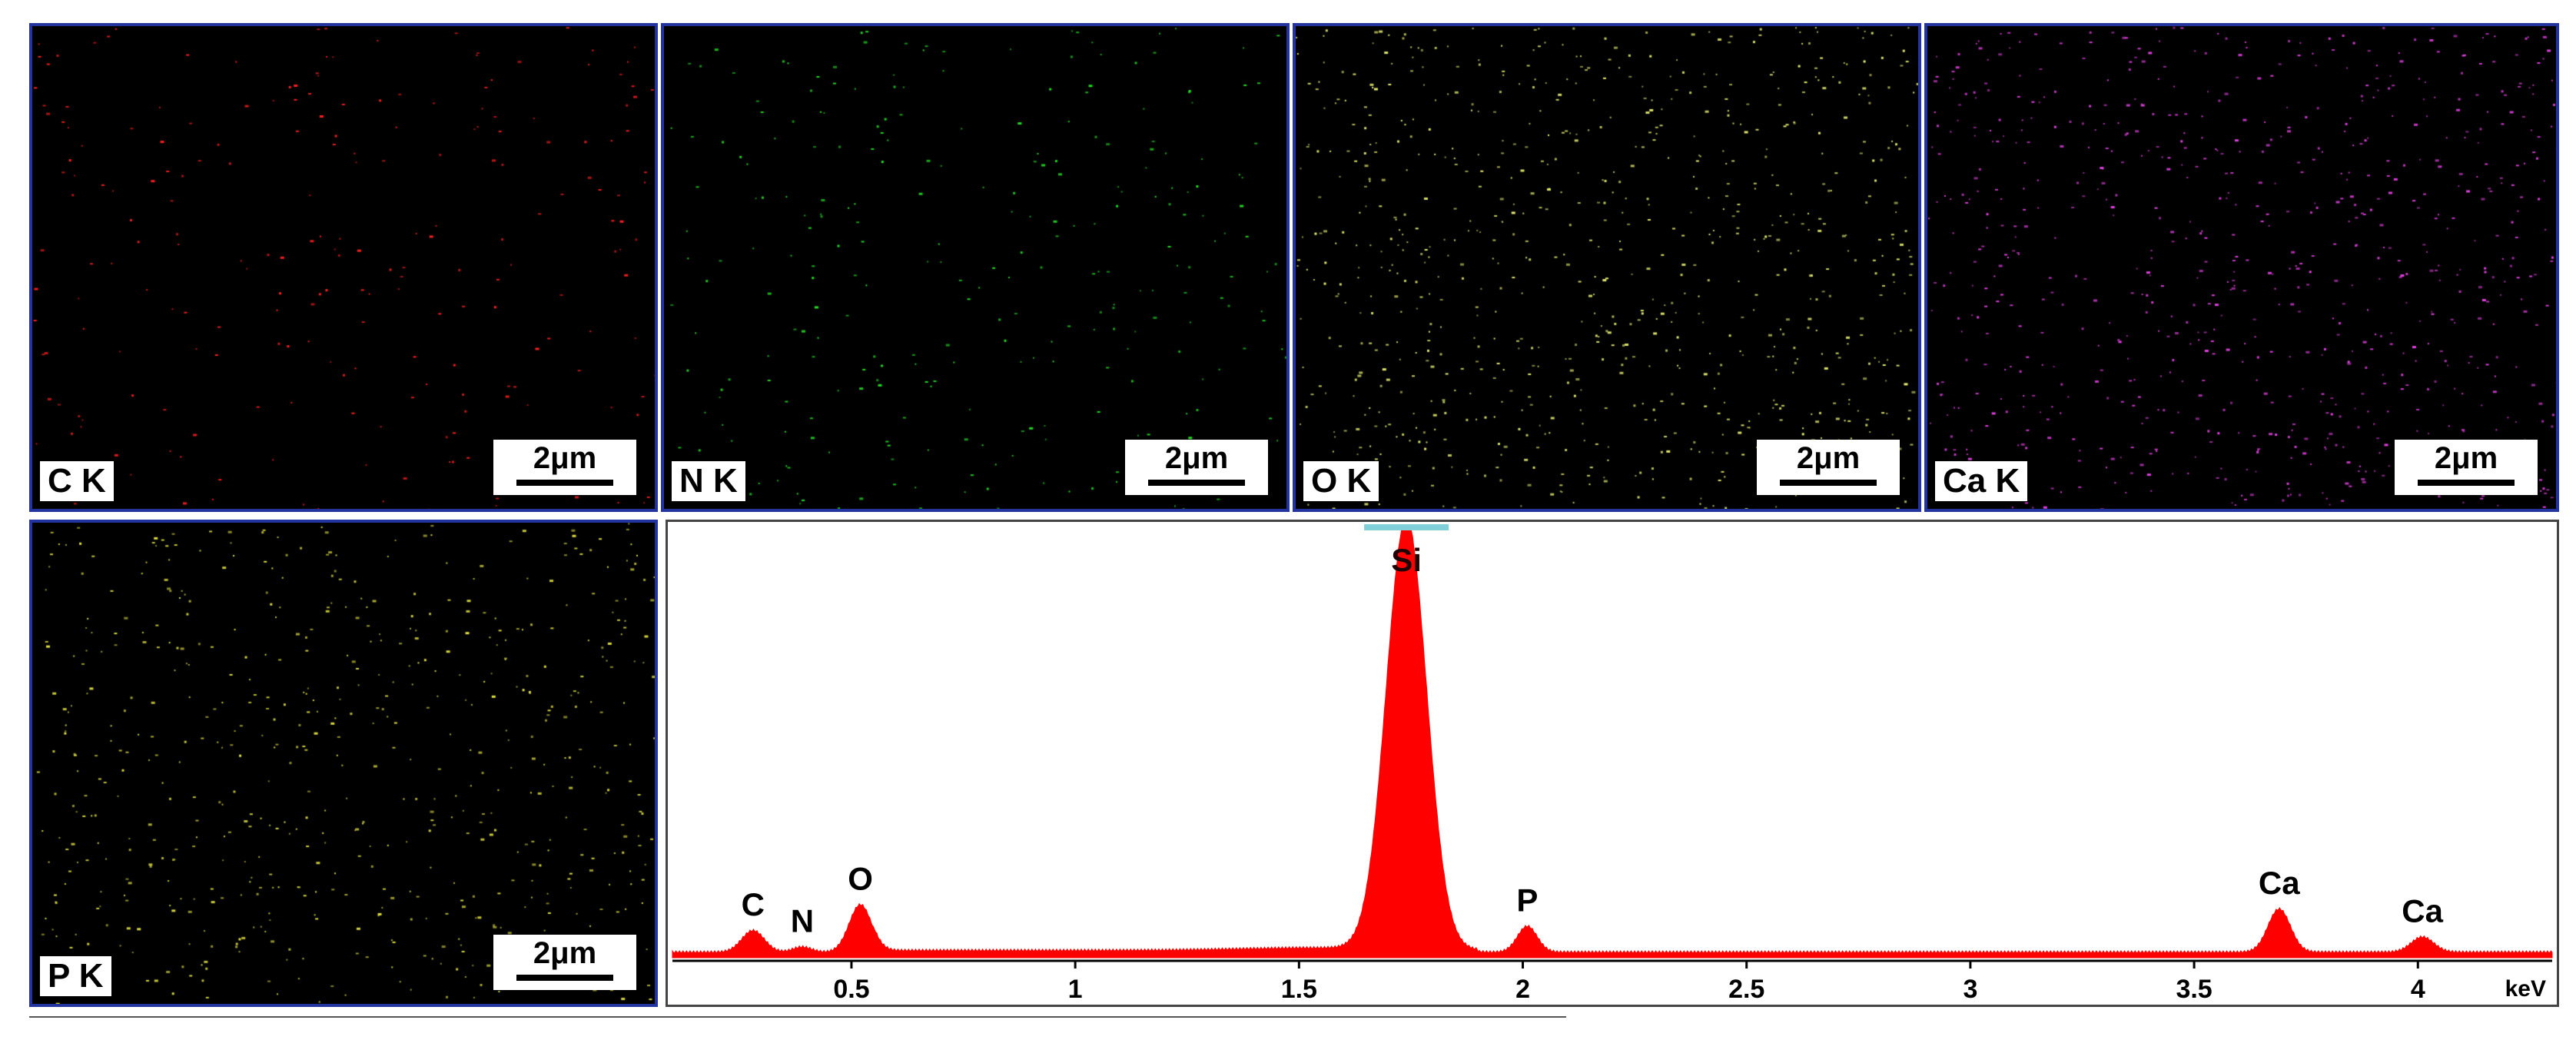 The width and height of the screenshot is (2576, 1040). What do you see at coordinates (1075, 989) in the screenshot?
I see `x-tick-label: 1` at bounding box center [1075, 989].